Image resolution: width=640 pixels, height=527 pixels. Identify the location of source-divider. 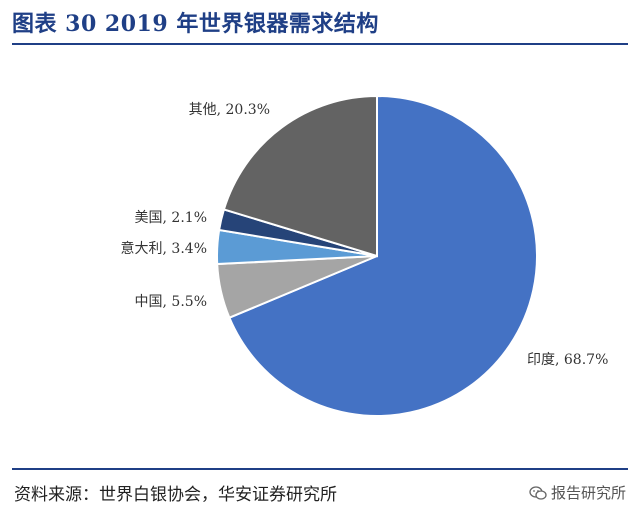
(320, 469).